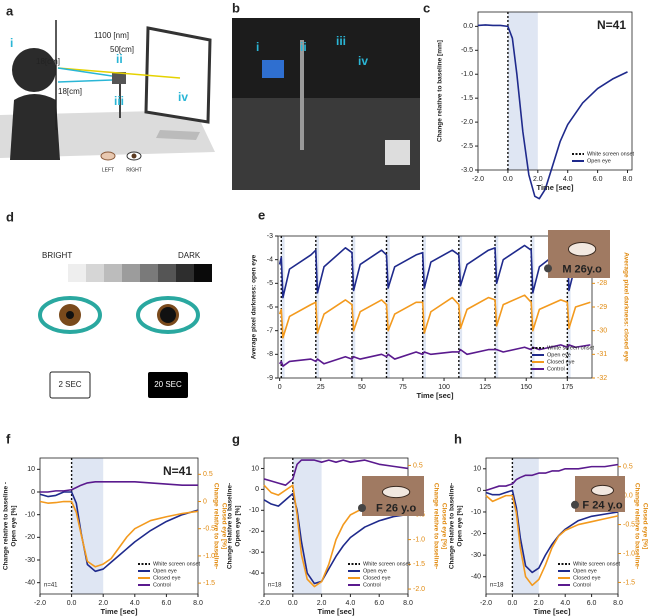 This screenshot has width=650, height=616. What do you see at coordinates (396, 492) in the screenshot?
I see `subject-eye` at bounding box center [396, 492].